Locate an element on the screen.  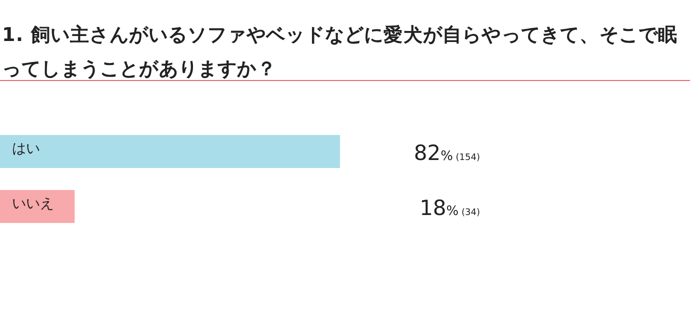
y-tick-label: はい is located at coordinates (26, 149).